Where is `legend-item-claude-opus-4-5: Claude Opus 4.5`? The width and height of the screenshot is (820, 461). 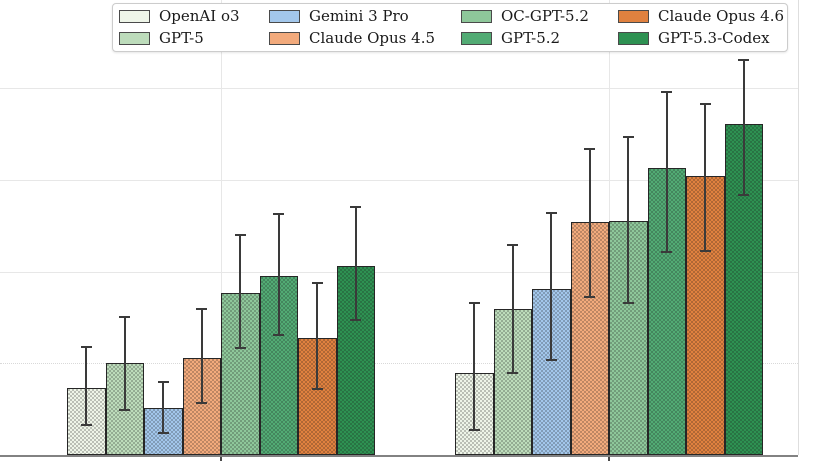 legend-item-claude-opus-4-5: Claude Opus 4.5 is located at coordinates (365, 37).